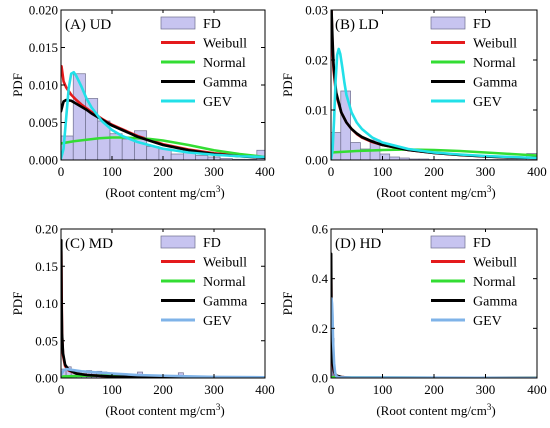 The image size is (550, 428). I want to click on y-tick-label: 0.0, so click(320, 378).